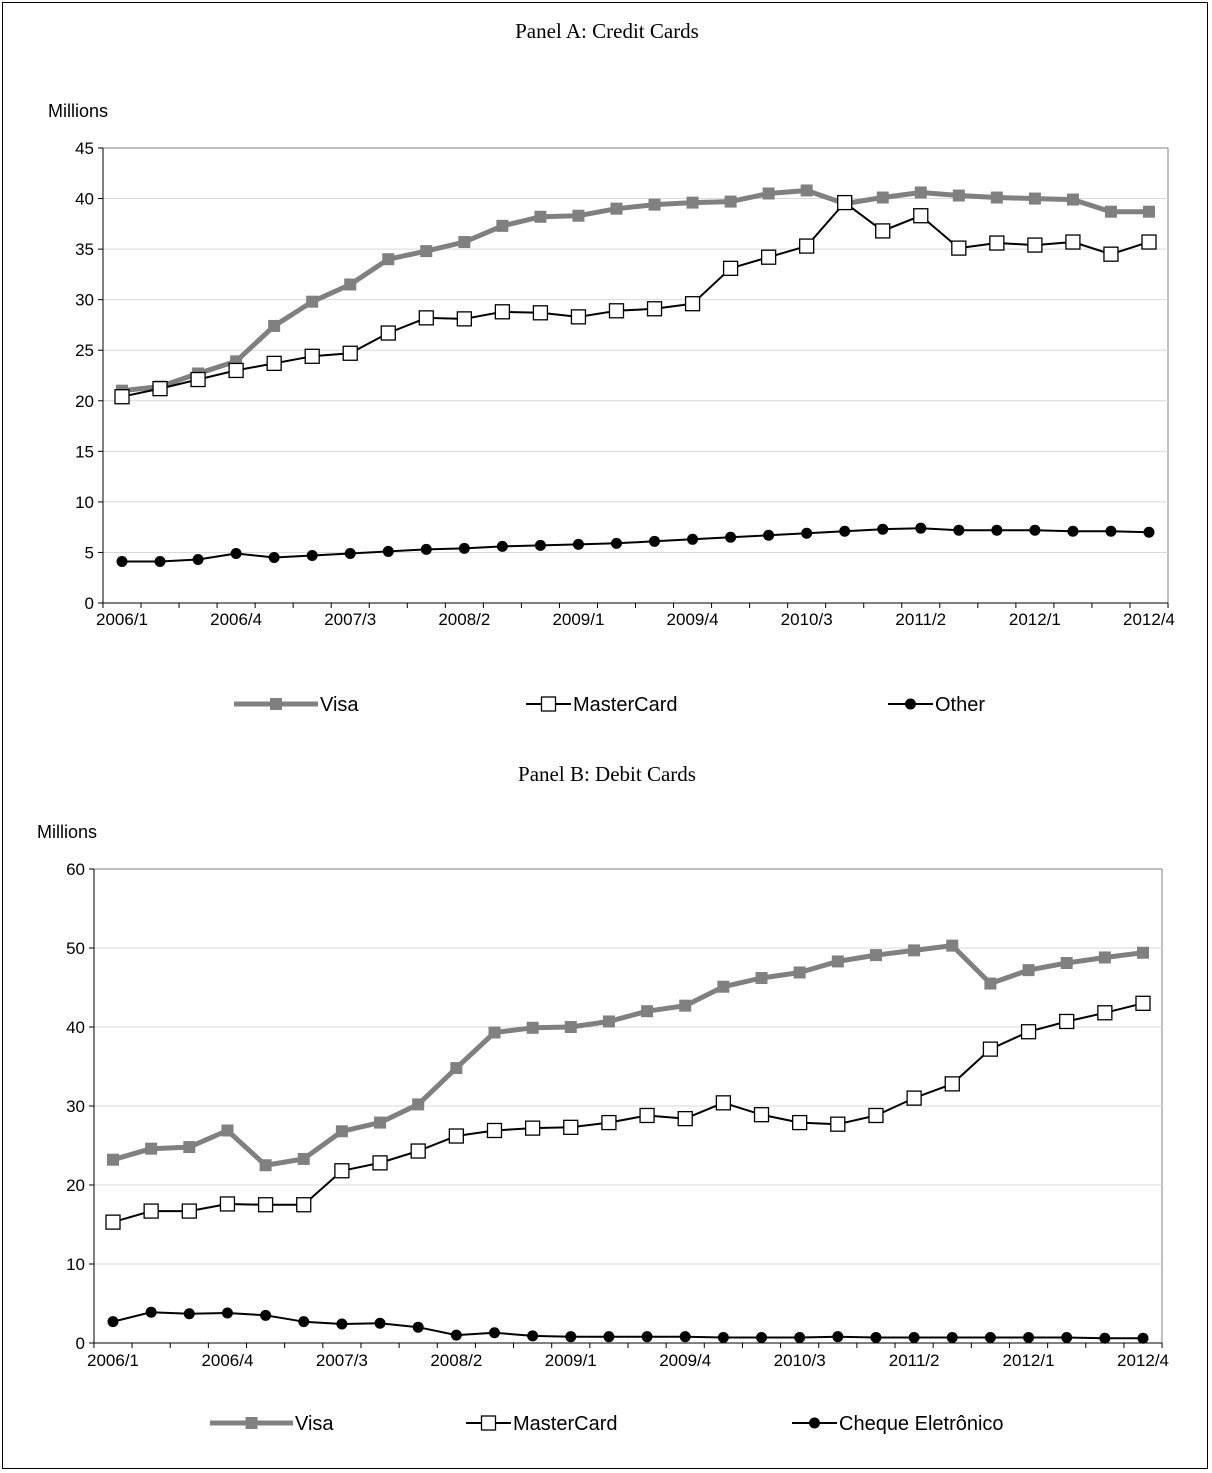  What do you see at coordinates (113, 1360) in the screenshot?
I see `panel-b-x-tick-label: 2006/1` at bounding box center [113, 1360].